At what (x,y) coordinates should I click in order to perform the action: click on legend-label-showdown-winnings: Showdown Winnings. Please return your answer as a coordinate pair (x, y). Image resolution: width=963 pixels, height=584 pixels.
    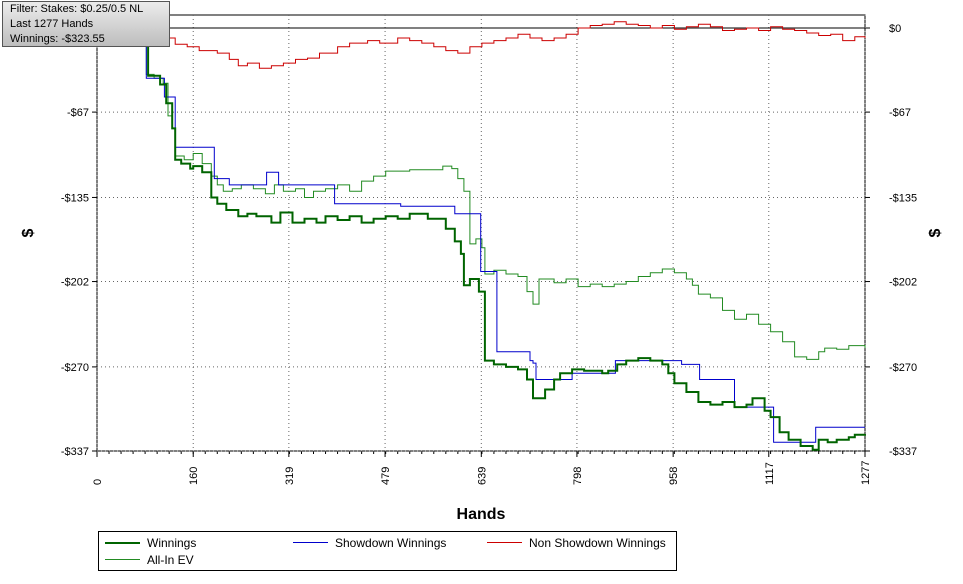
    Looking at the image, I should click on (391, 543).